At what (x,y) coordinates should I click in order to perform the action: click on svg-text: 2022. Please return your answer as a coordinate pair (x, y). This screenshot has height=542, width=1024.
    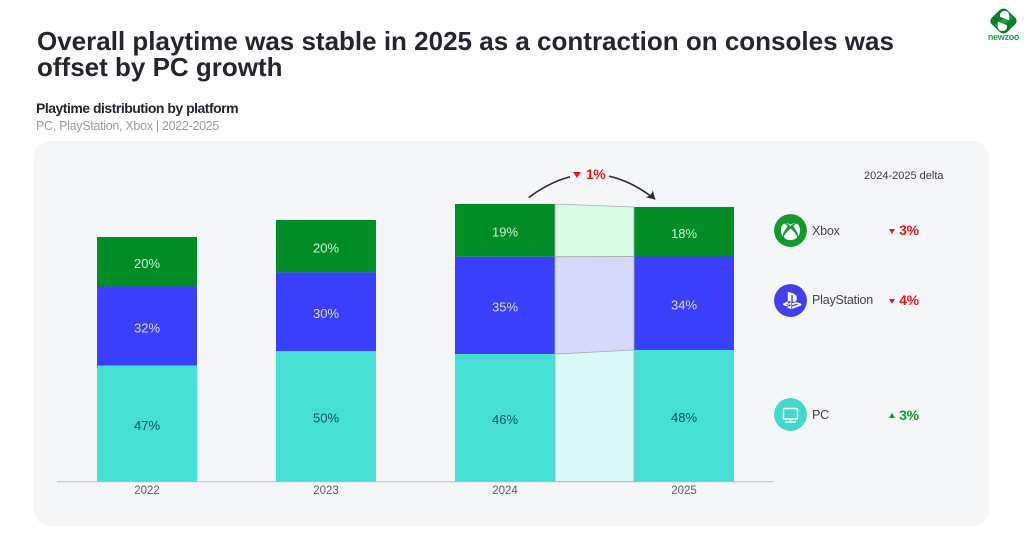
    Looking at the image, I should click on (147, 491).